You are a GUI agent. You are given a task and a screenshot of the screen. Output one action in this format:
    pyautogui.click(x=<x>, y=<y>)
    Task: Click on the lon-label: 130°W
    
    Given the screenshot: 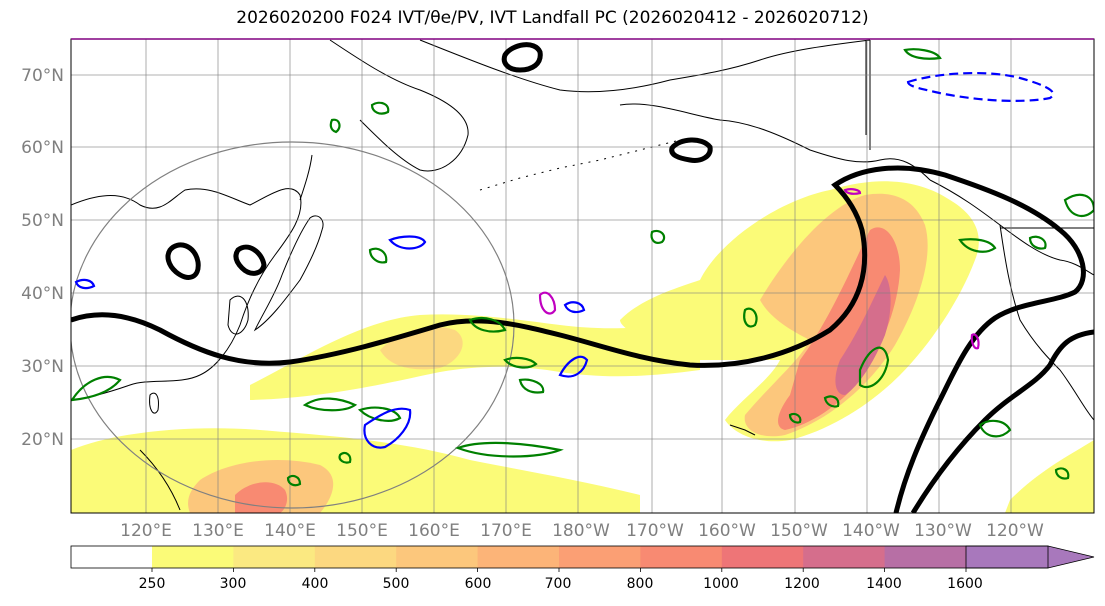 What is the action you would take?
    pyautogui.click(x=943, y=531)
    